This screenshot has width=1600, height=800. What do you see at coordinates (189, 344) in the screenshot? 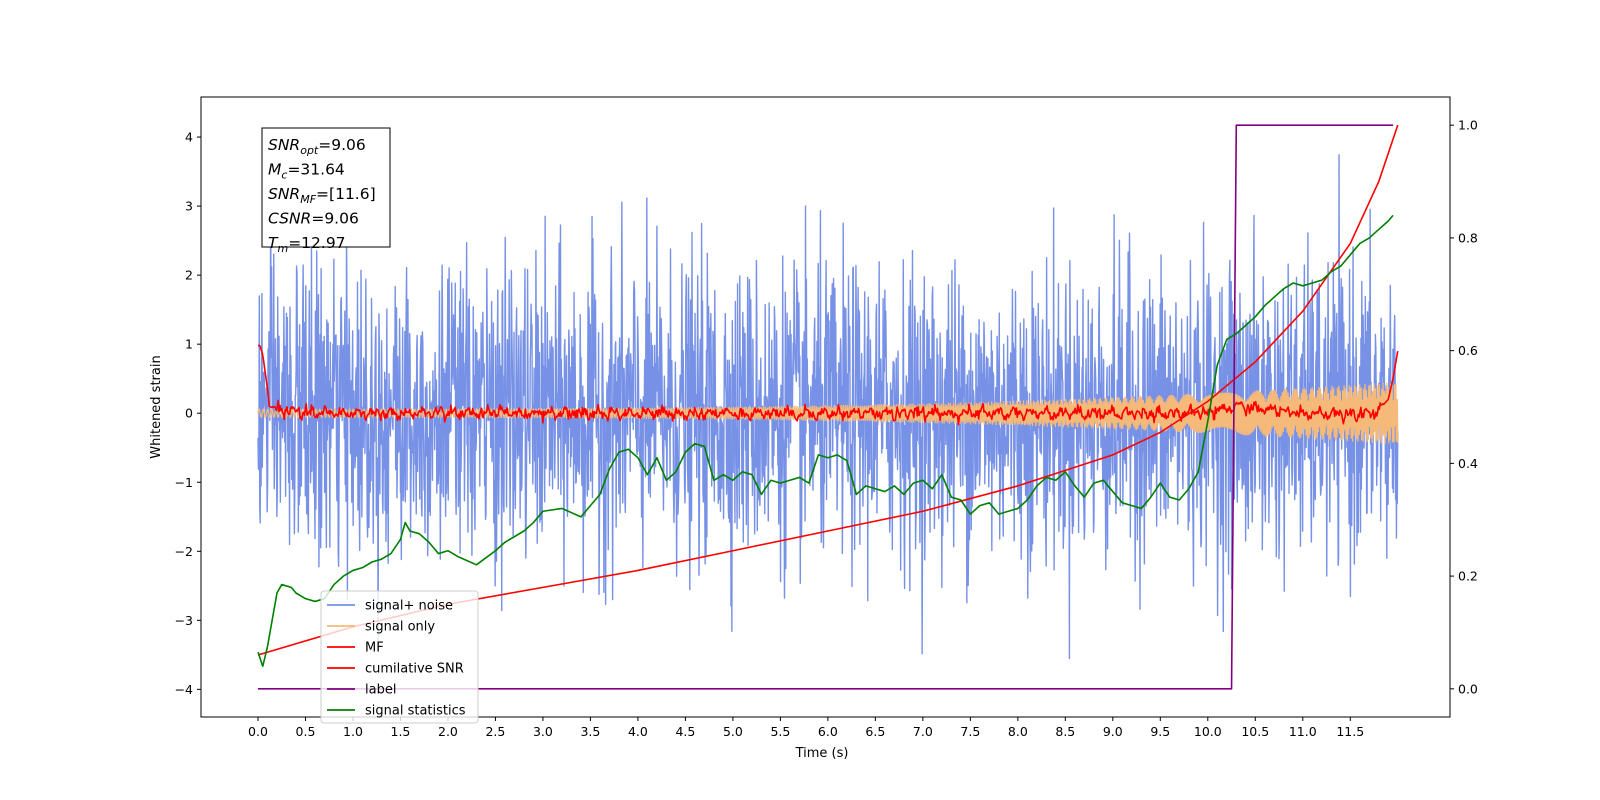
I see `y-tick-label-left: 1` at bounding box center [189, 344].